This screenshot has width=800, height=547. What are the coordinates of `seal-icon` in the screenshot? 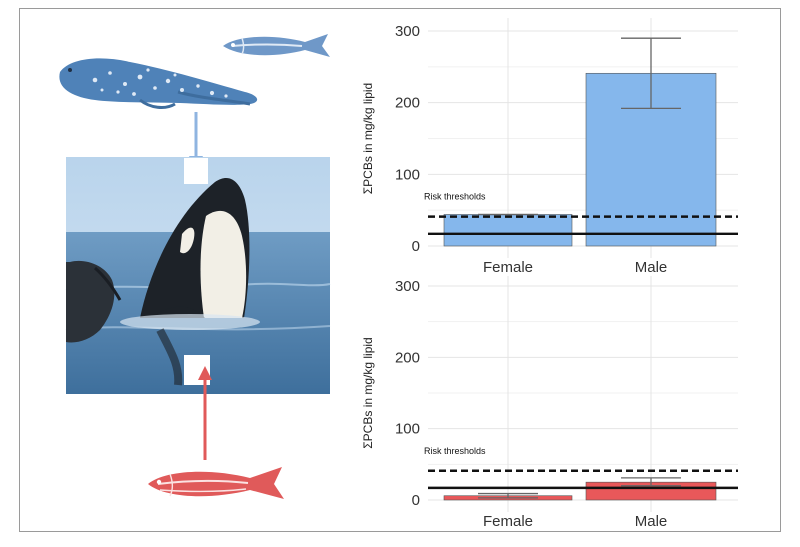 It's located at (158, 83).